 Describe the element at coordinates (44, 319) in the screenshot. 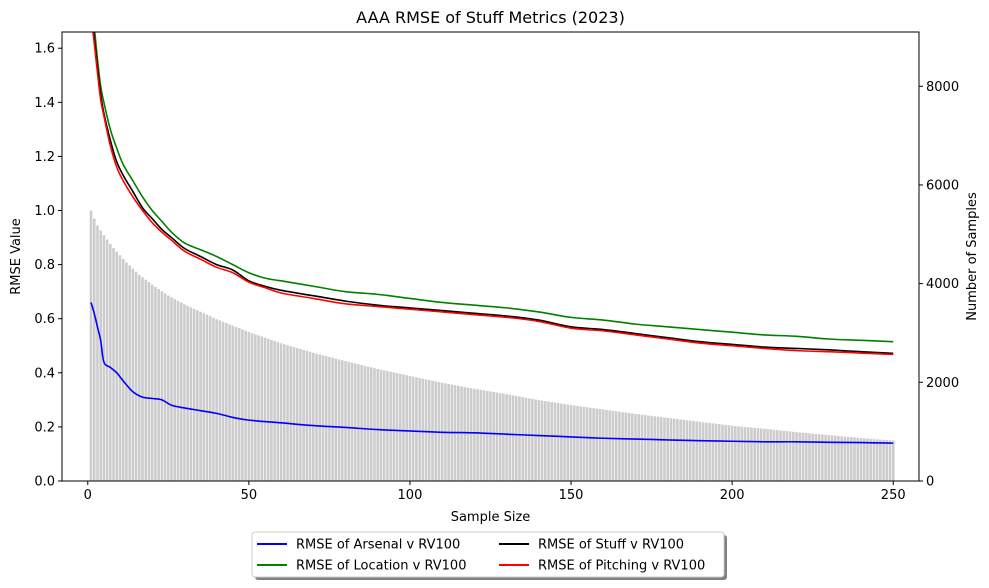

I see `y-tick-label: 0.6` at that location.